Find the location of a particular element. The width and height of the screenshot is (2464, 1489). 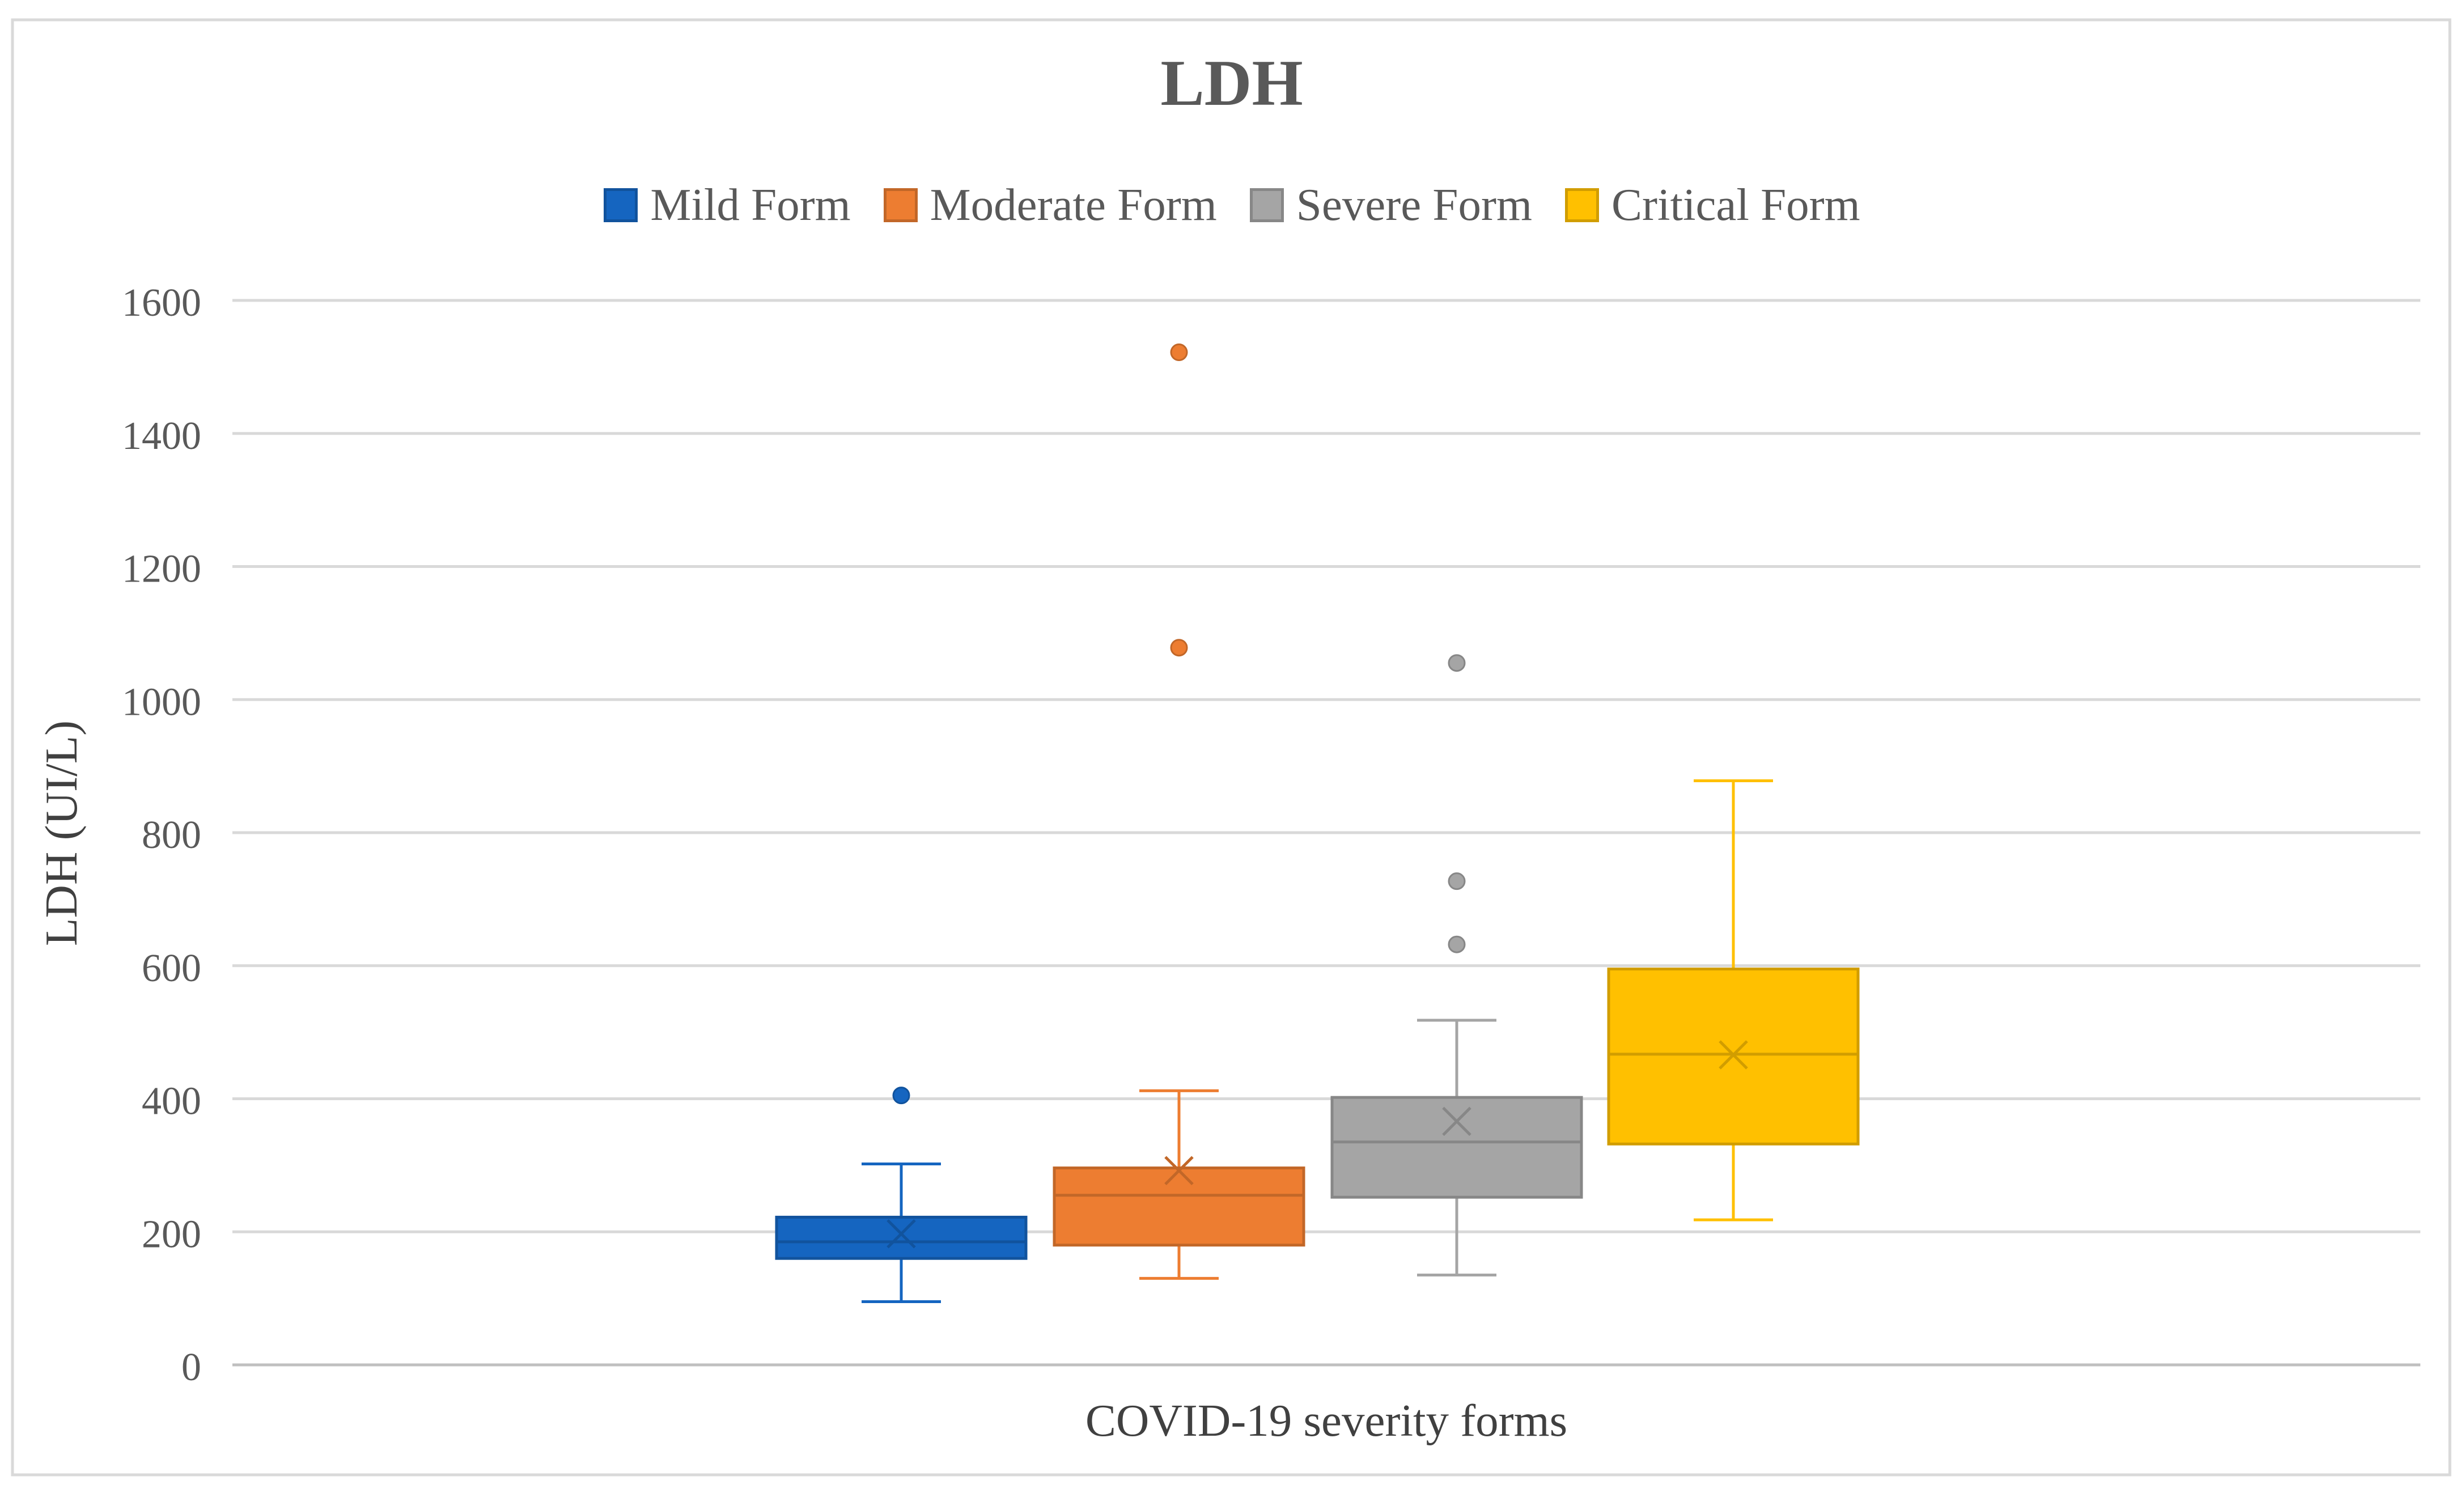

box-plot-severe-form is located at coordinates (1456, 965).